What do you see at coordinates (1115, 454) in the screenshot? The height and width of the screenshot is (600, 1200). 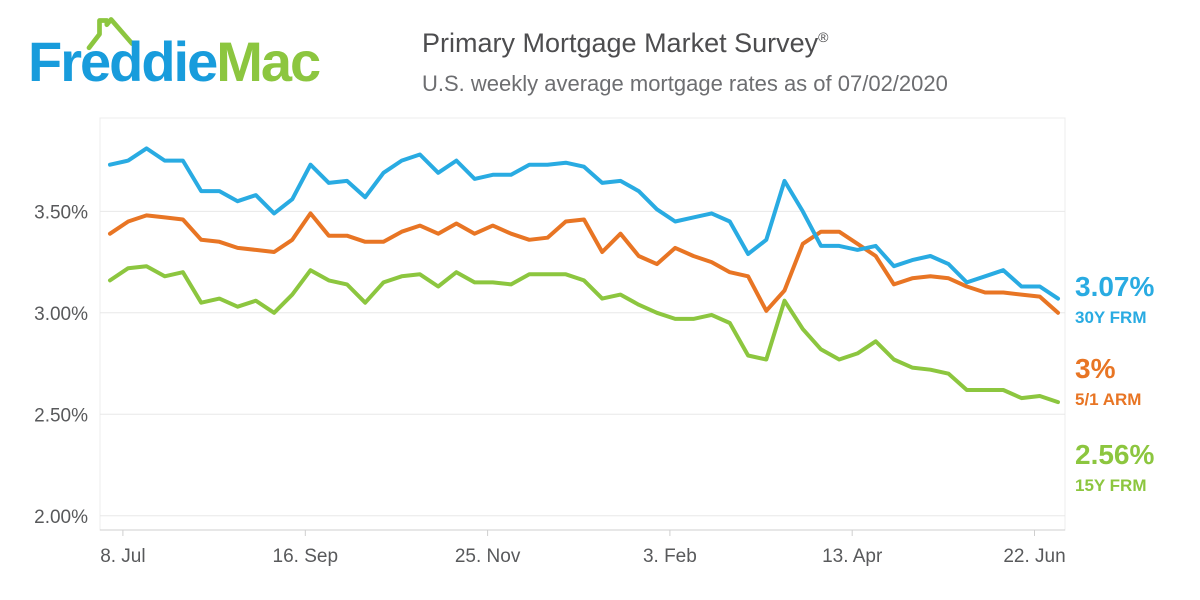 I see `series-value-15y: 2.56%` at bounding box center [1115, 454].